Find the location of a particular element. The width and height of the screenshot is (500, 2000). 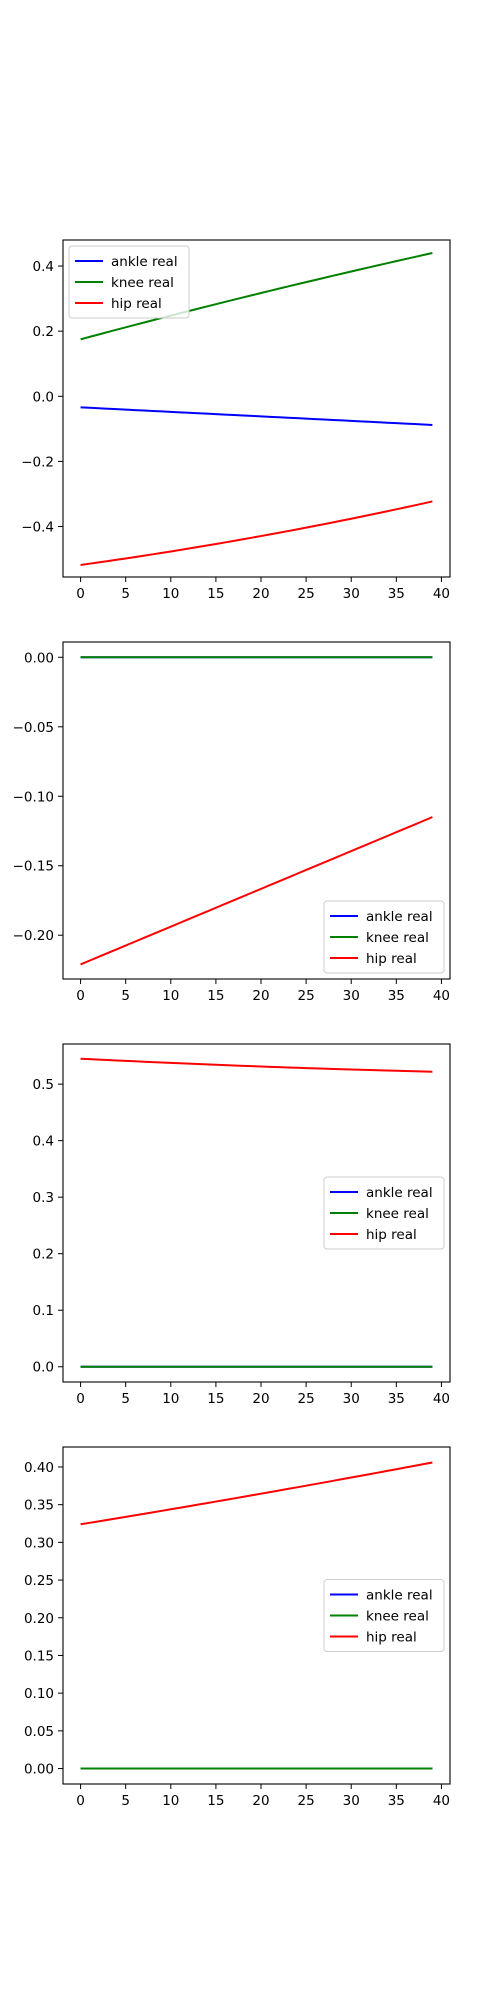

y-tick-label: −0.4 is located at coordinates (37, 528).